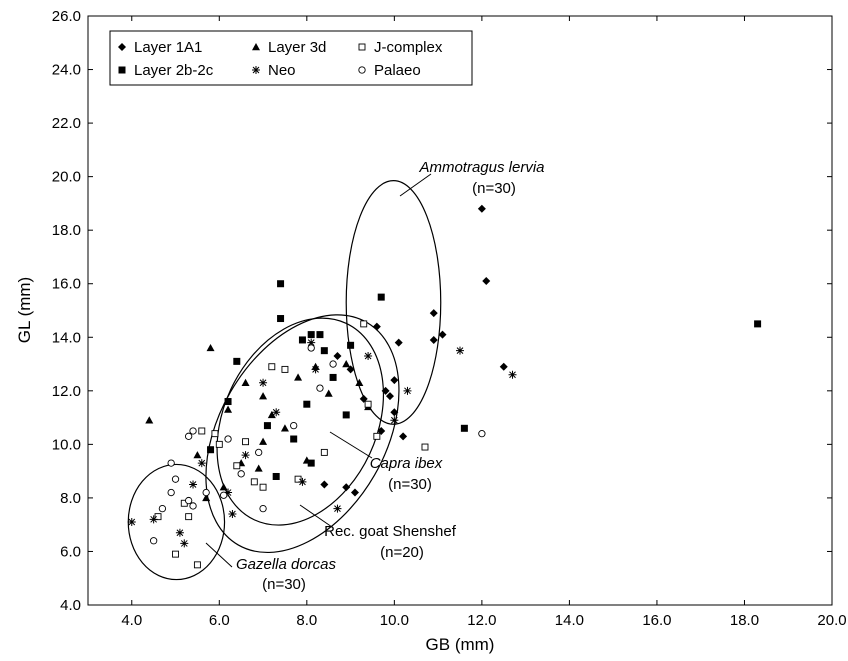 The height and width of the screenshot is (661, 848). Describe the element at coordinates (744, 620) in the screenshot. I see `x-tick-label: 18.0` at that location.